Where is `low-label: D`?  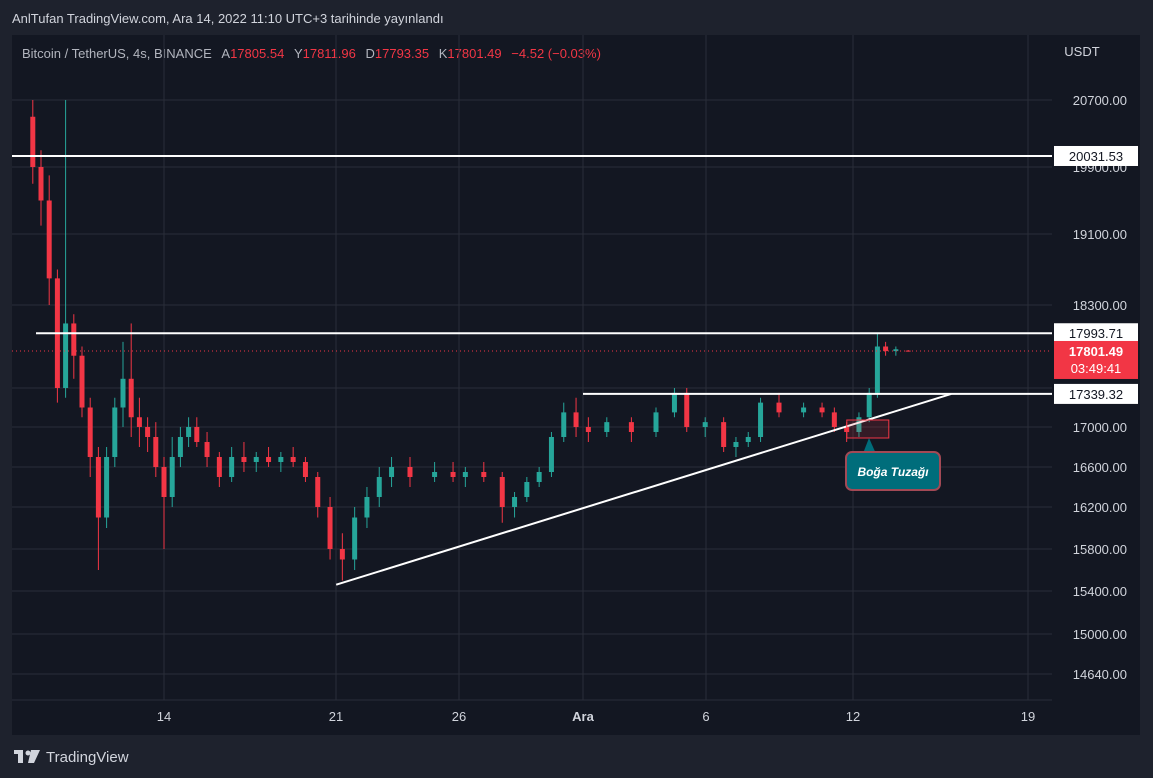 low-label: D is located at coordinates (370, 53).